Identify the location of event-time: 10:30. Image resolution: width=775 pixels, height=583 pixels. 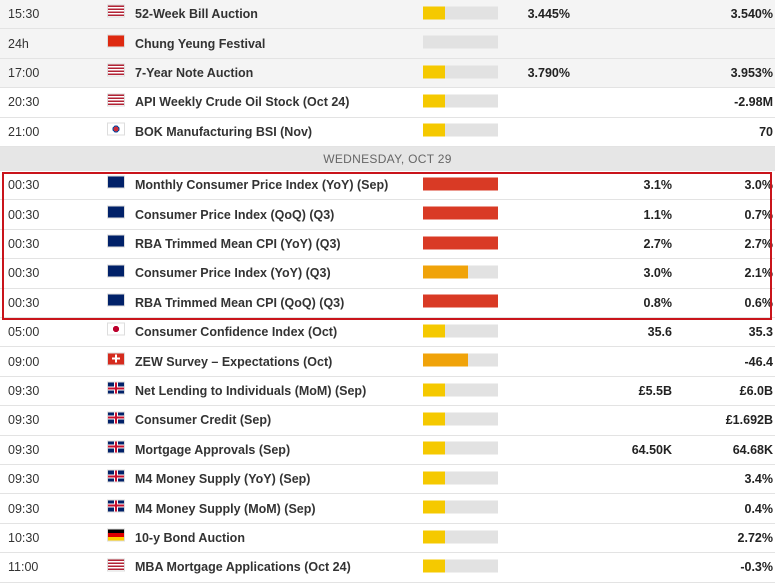
(24, 537).